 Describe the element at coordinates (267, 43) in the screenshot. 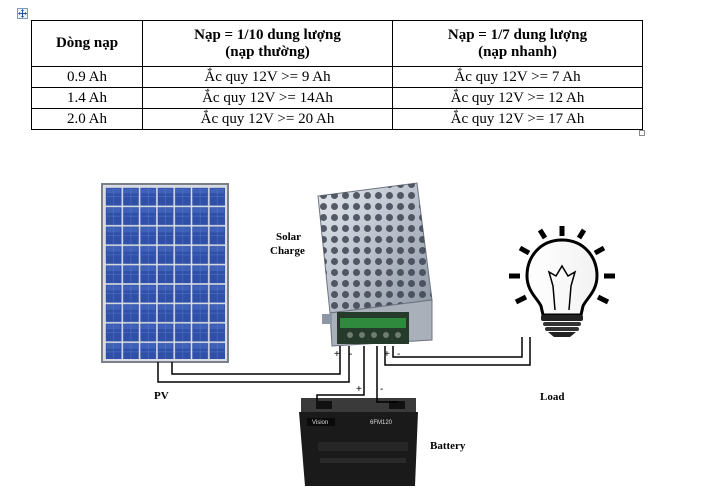

I see `header-normal-charge: Nạp = 1/10 dung lượng (nạp thường)` at that location.